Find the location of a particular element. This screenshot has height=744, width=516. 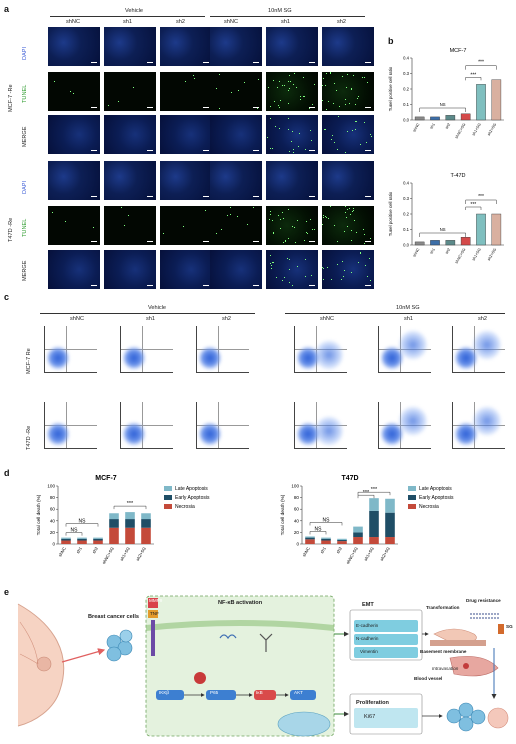

flow-group-sg: 10nM SG is located at coordinates (408, 308).